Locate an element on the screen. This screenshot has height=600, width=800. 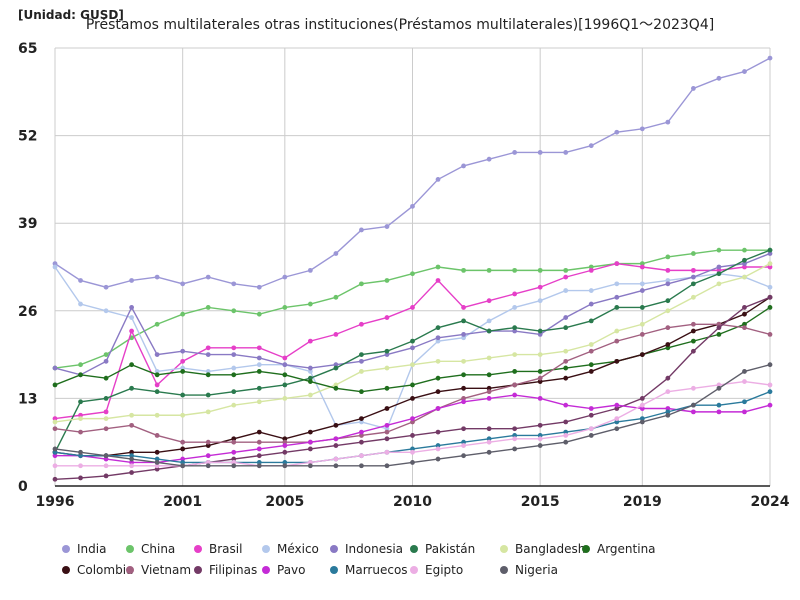
legend-item: Filipinas is located at coordinates (225, 570).